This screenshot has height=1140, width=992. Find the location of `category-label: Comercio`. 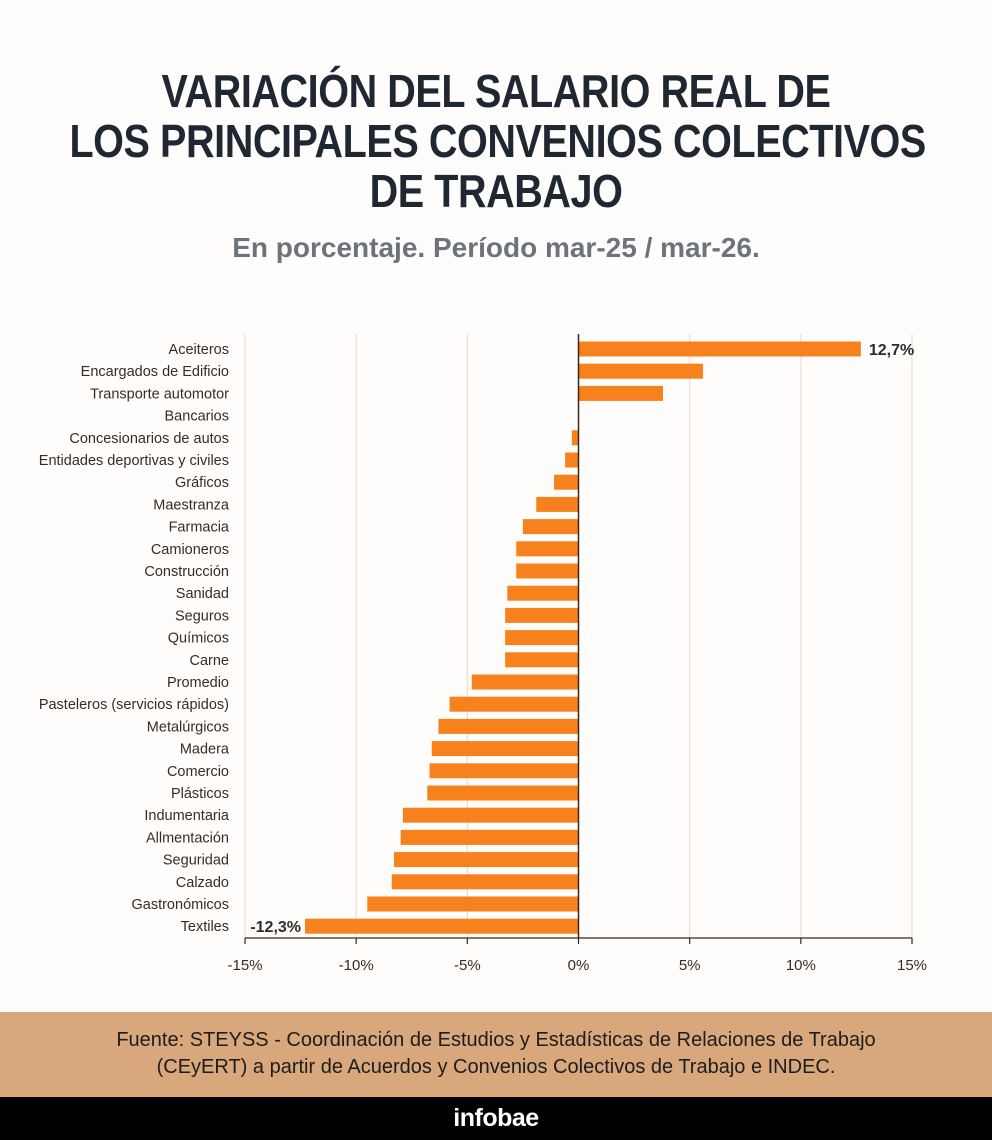

category-label: Comercio is located at coordinates (198, 772).